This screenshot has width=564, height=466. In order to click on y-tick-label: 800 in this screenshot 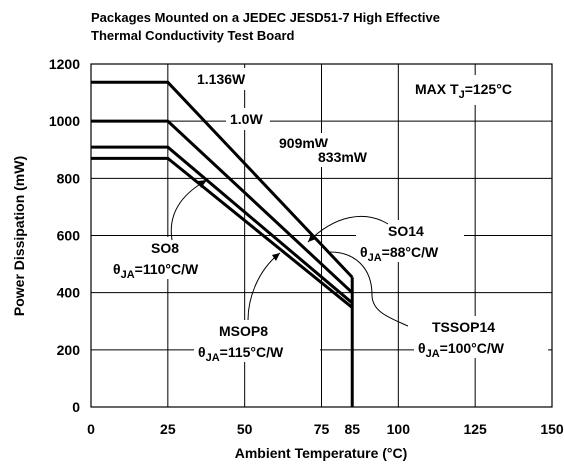, I will do `click(69, 178)`.